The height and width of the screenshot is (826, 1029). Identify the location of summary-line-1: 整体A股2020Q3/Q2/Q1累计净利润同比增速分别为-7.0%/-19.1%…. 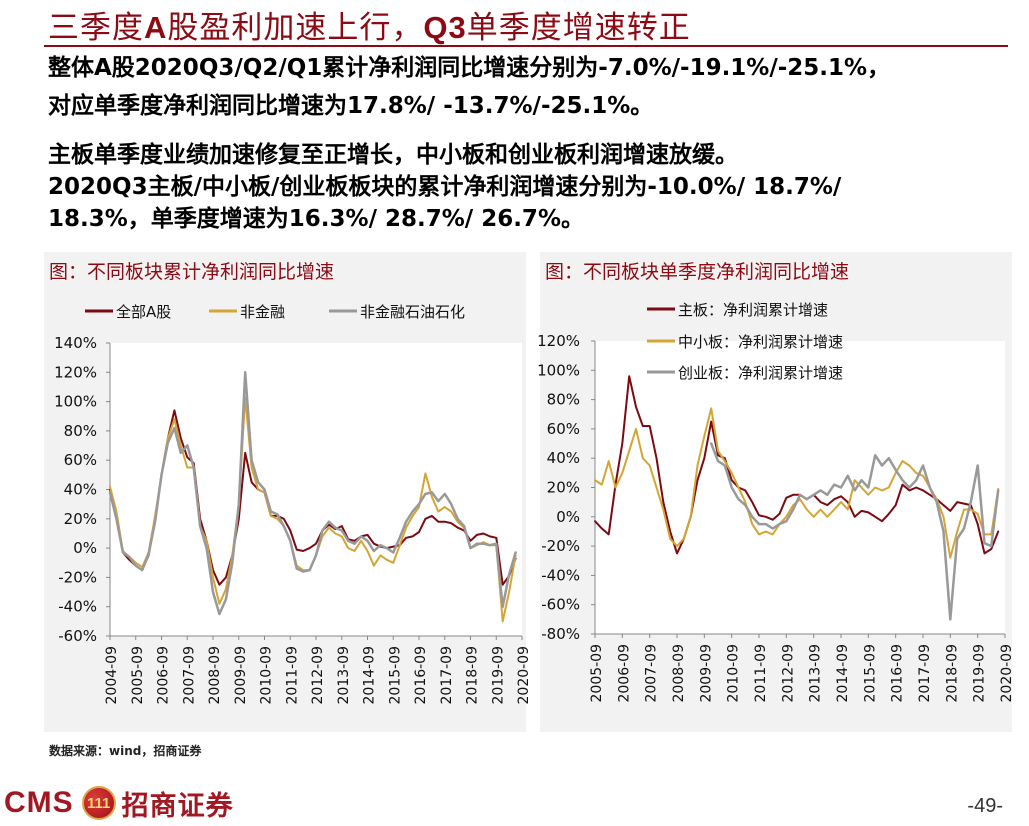
(469, 68).